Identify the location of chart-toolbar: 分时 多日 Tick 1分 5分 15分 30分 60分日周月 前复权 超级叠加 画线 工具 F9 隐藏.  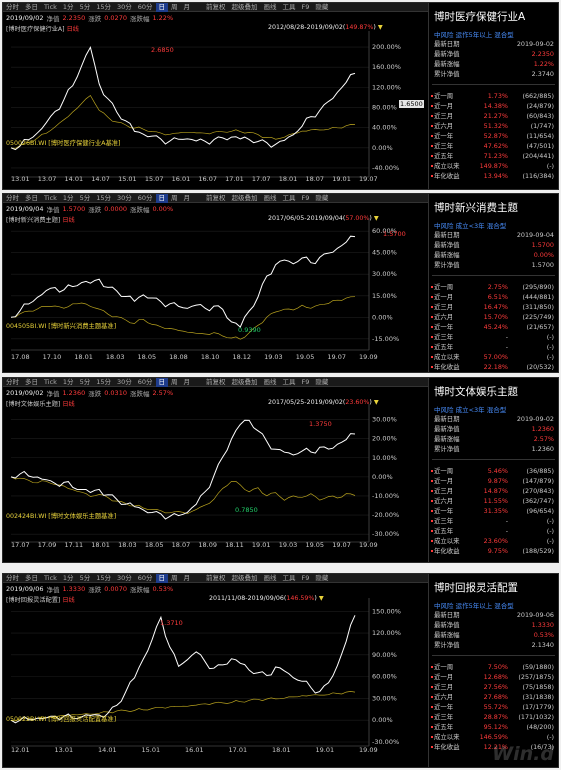
(216, 198).